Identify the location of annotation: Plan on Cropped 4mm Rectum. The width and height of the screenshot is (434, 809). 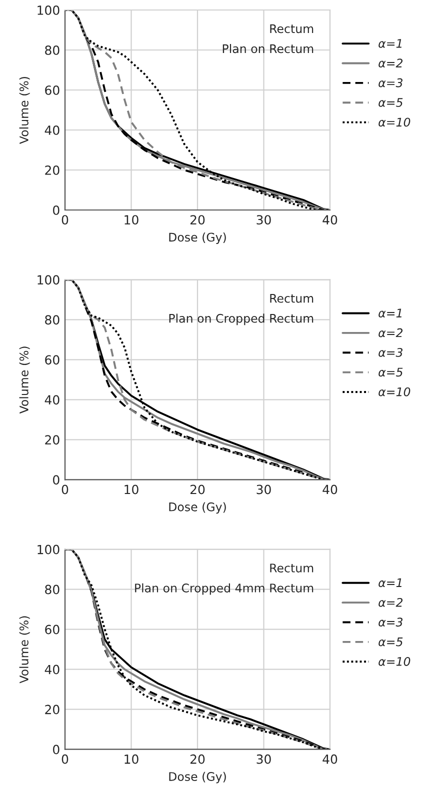
(224, 589).